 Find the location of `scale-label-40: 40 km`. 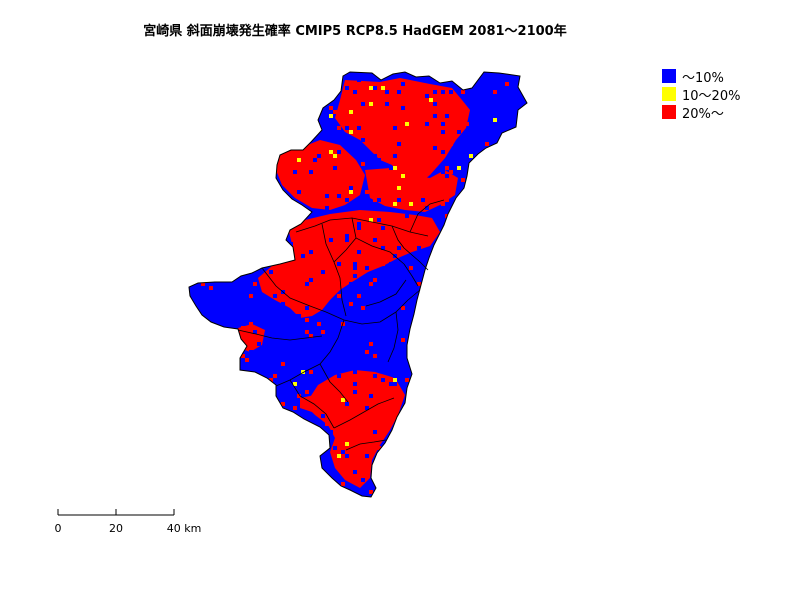

scale-label-40: 40 km is located at coordinates (184, 528).